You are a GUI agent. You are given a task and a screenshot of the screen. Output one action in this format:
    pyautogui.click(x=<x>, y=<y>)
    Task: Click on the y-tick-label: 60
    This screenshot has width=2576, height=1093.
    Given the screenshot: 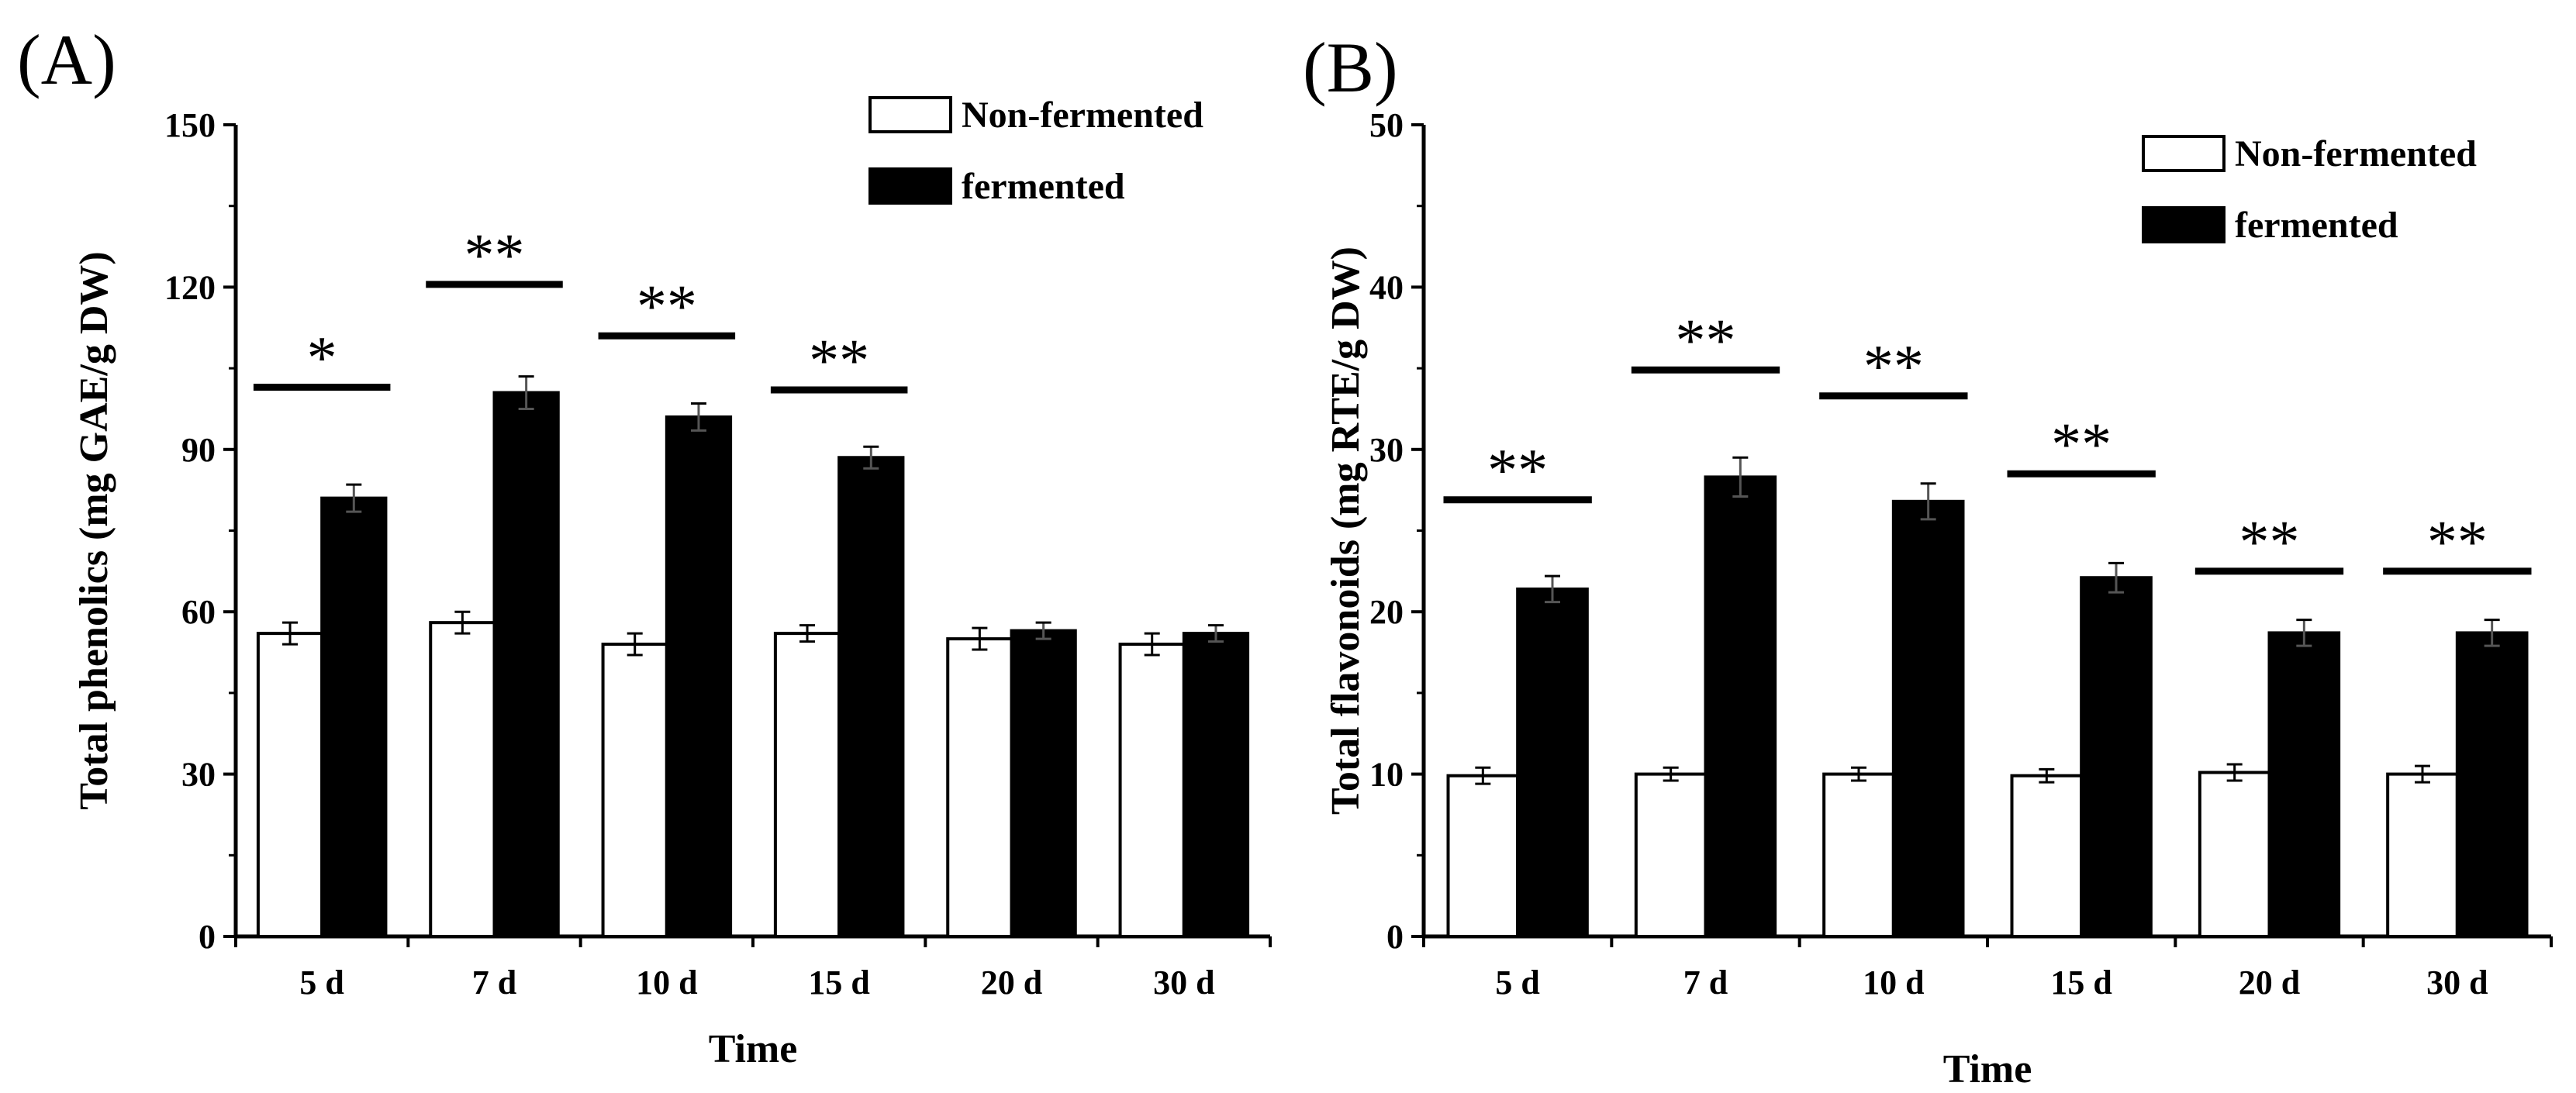 What is the action you would take?
    pyautogui.click(x=198, y=612)
    